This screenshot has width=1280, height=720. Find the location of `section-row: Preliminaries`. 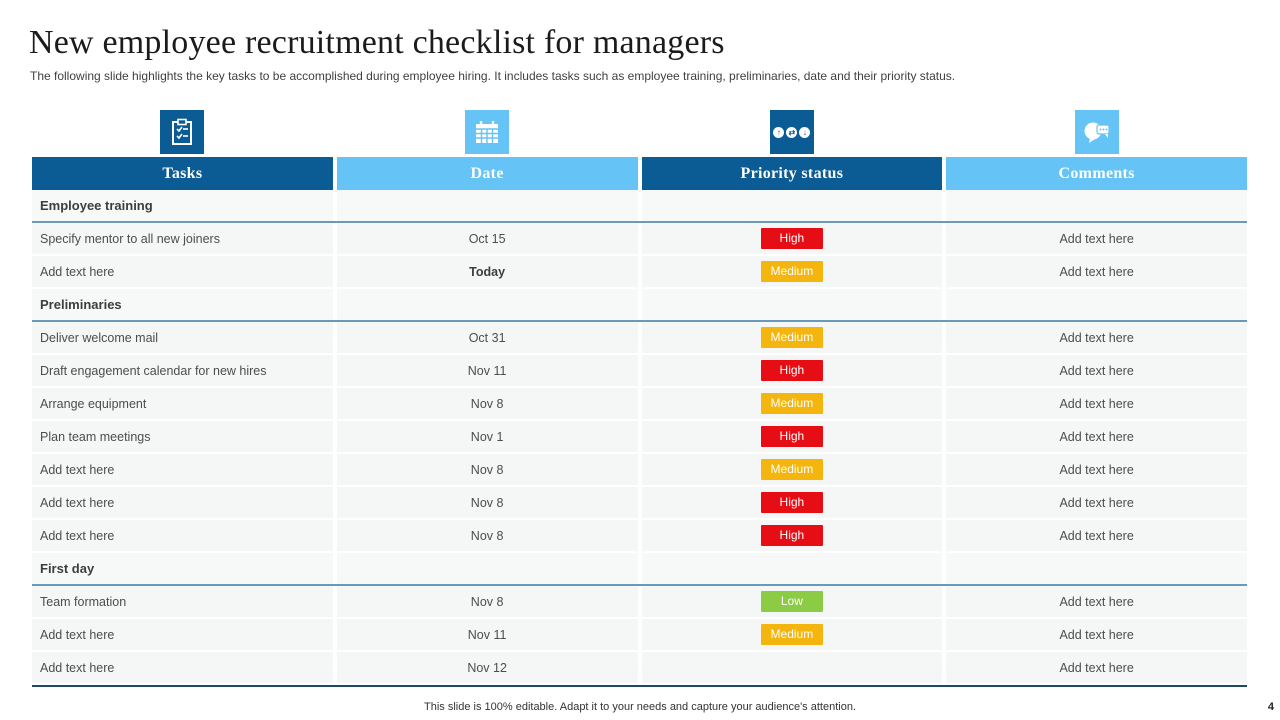

section-row: Preliminaries is located at coordinates (639, 305).